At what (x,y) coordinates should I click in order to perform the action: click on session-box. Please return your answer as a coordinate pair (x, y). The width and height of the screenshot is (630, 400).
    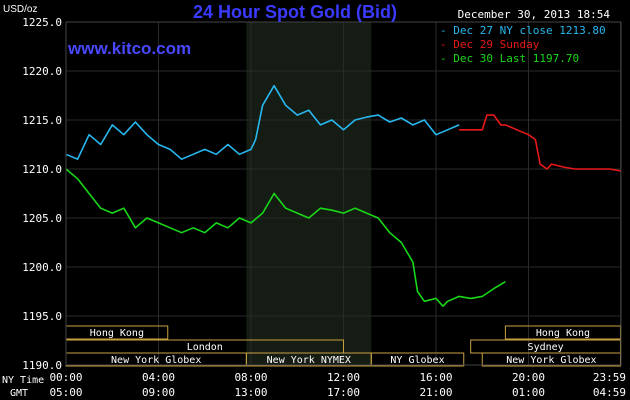
    Looking at the image, I should click on (417, 359).